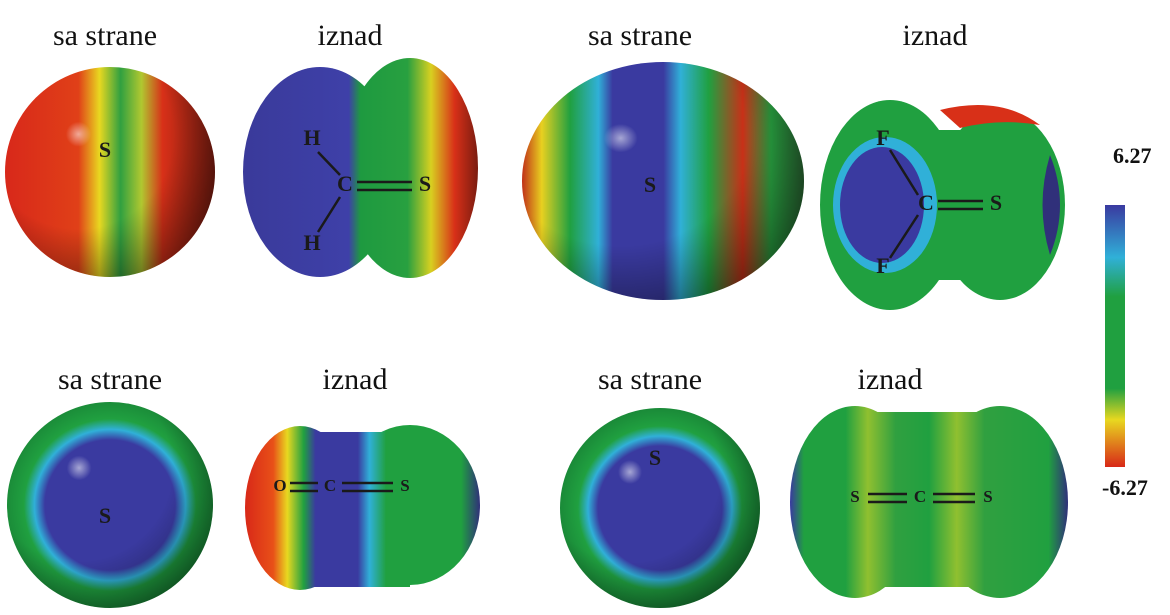 Image resolution: width=1170 pixels, height=615 pixels. I want to click on colorbar, so click(1115, 336).